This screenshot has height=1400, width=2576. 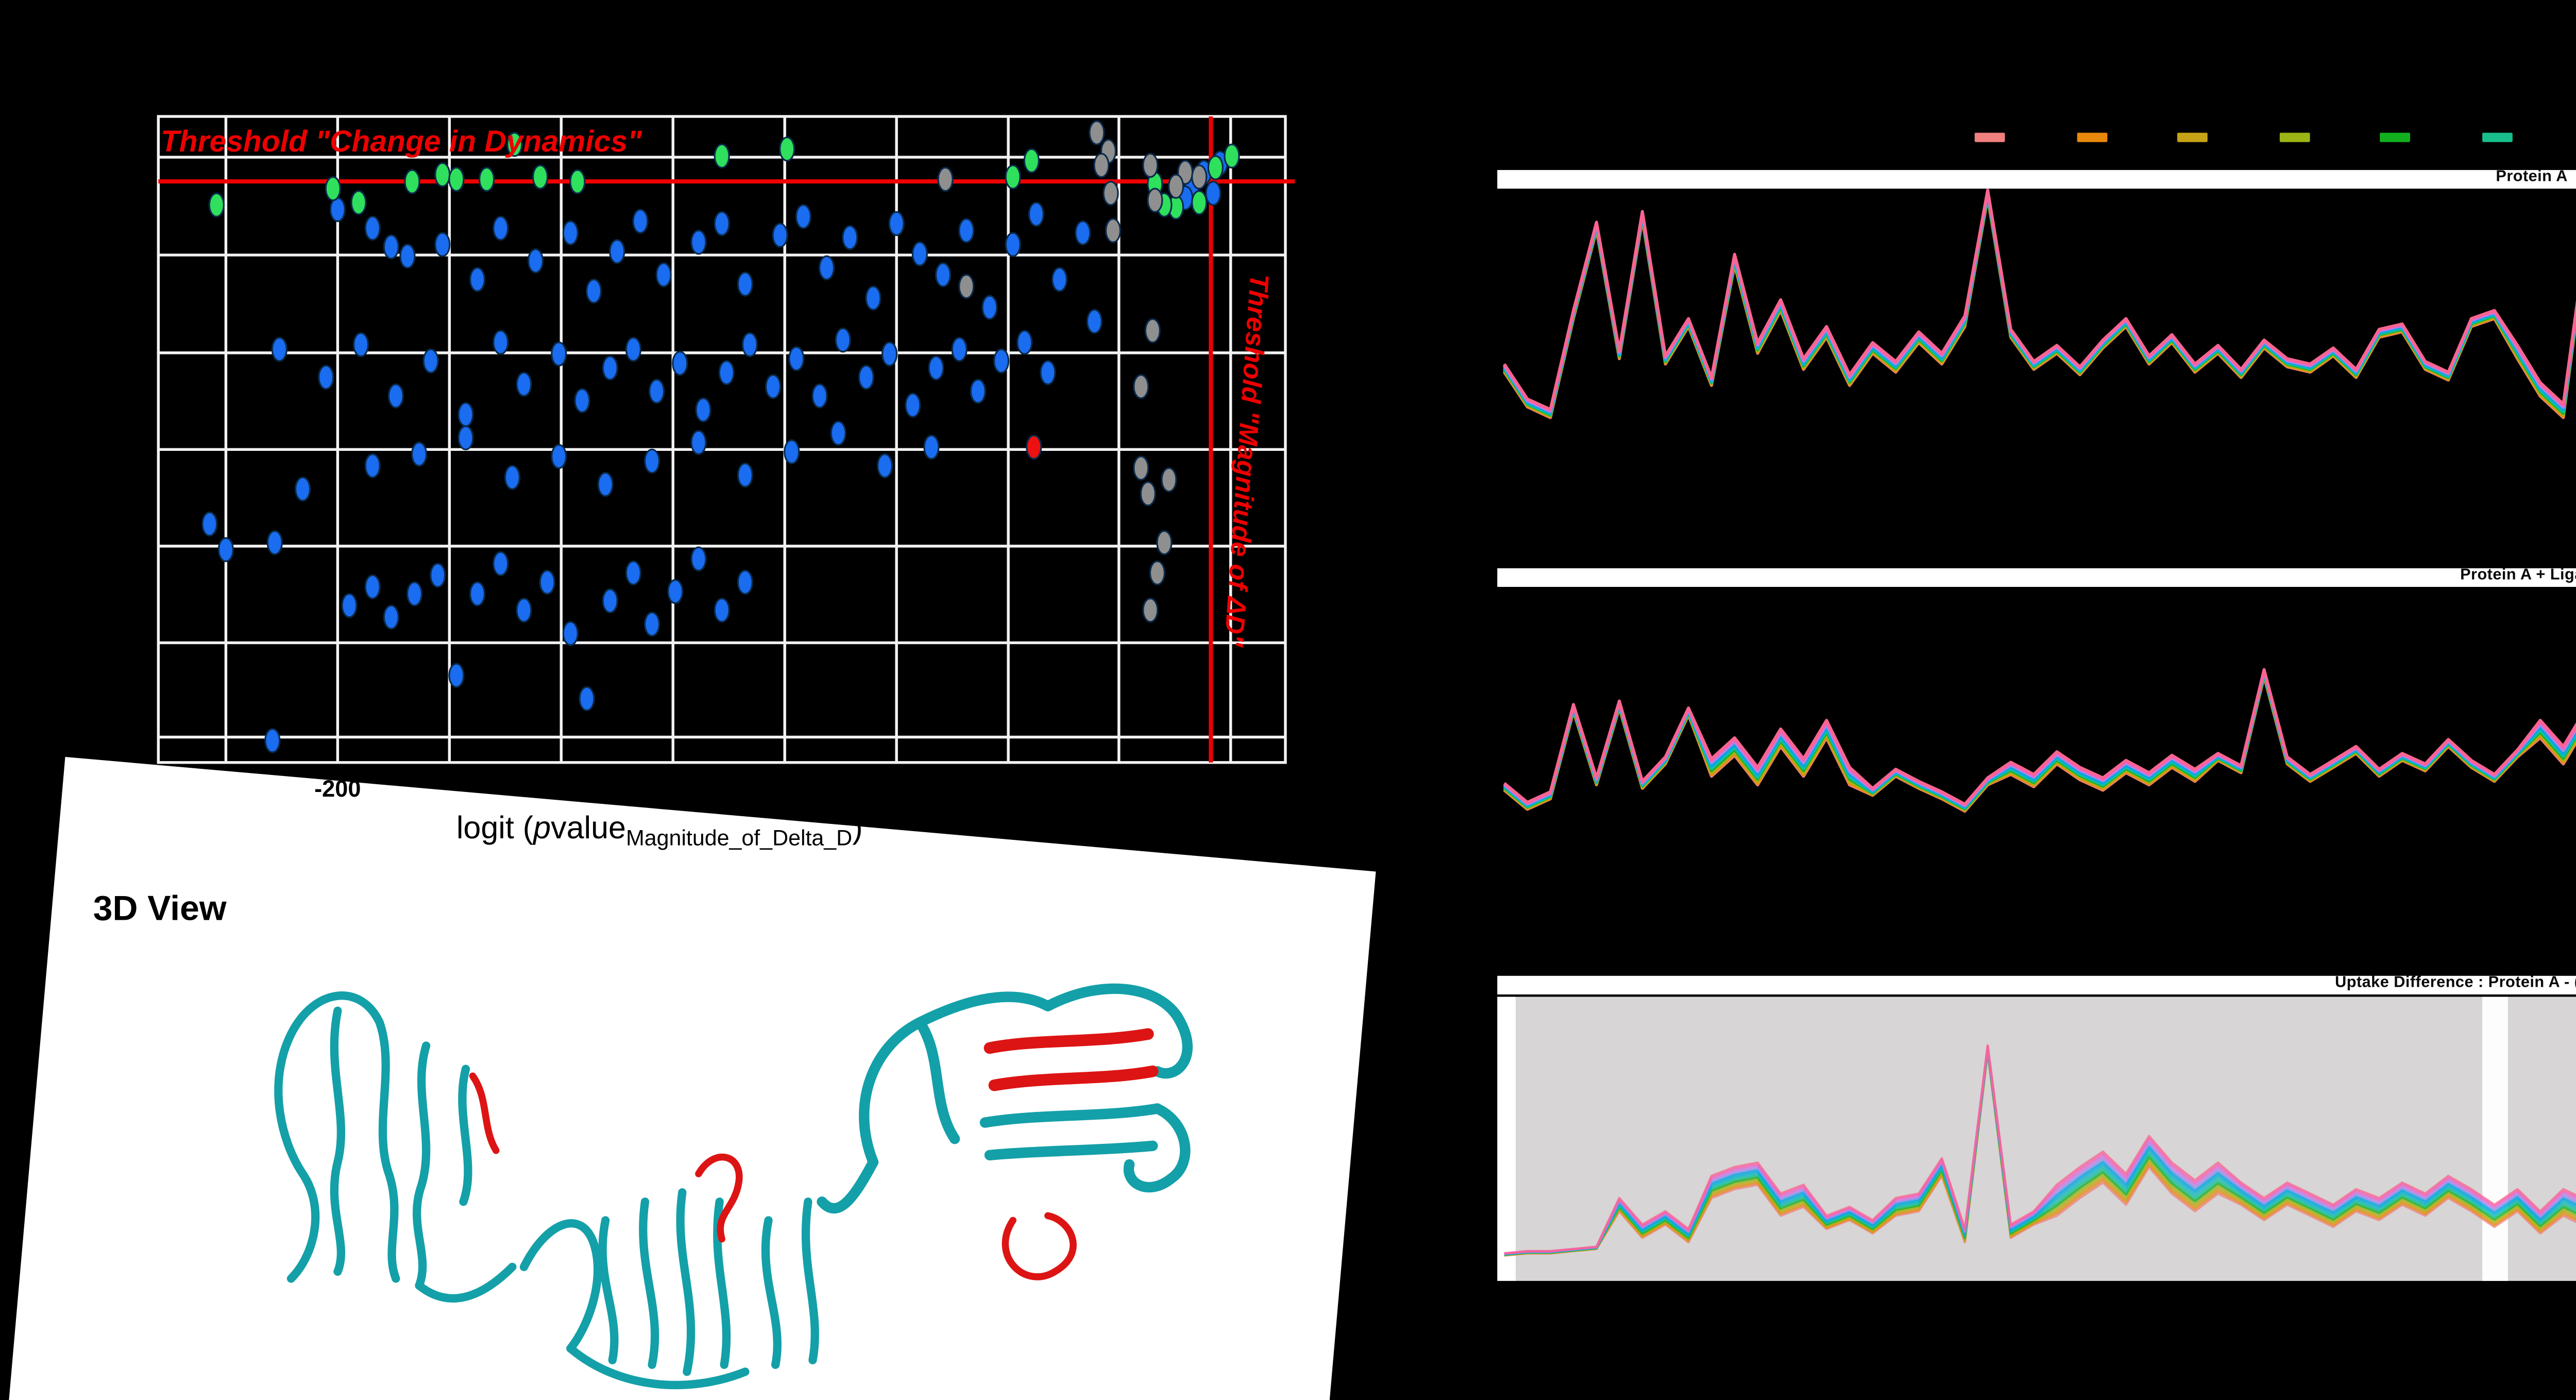 What do you see at coordinates (2275, 139) in the screenshot?
I see `timepoint-legend` at bounding box center [2275, 139].